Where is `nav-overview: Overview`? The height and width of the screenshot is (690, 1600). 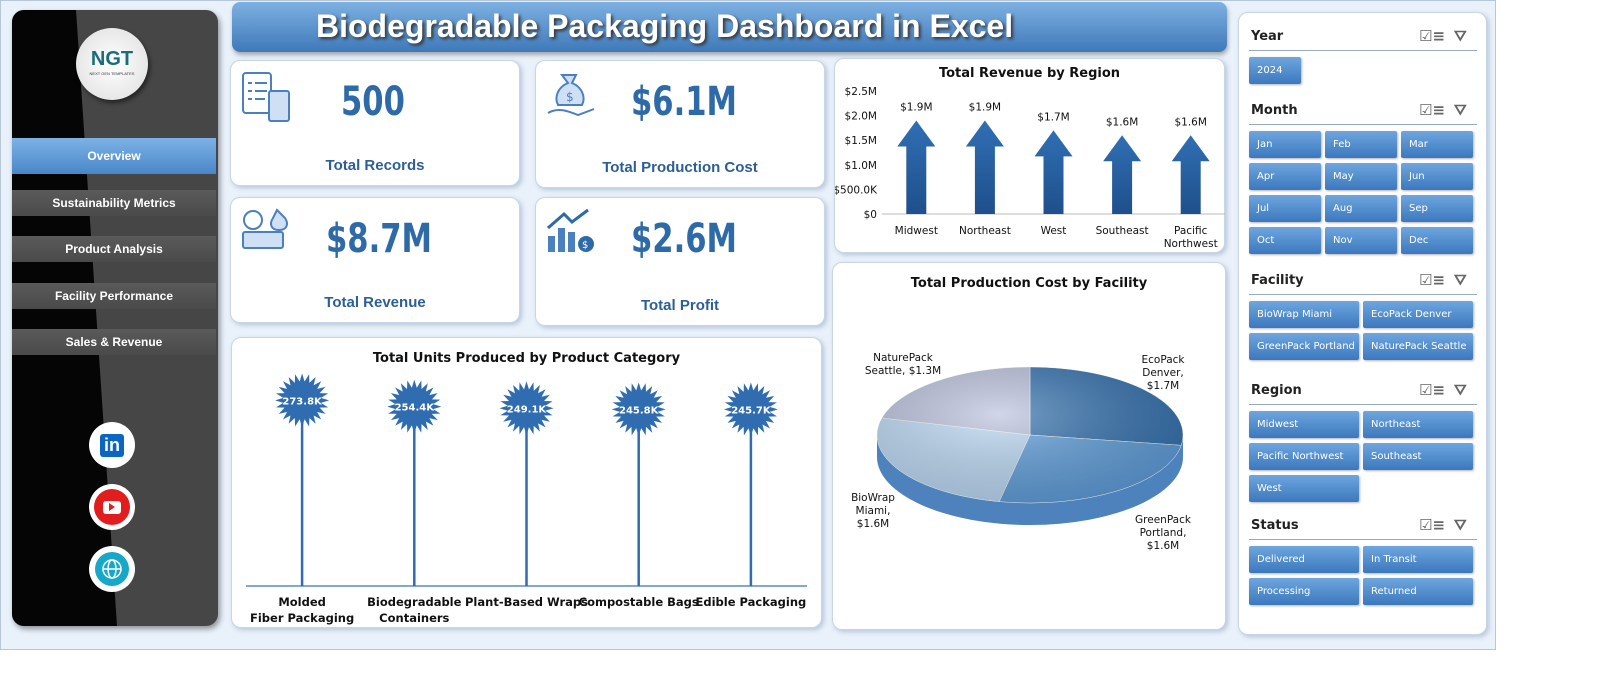 nav-overview: Overview is located at coordinates (114, 156).